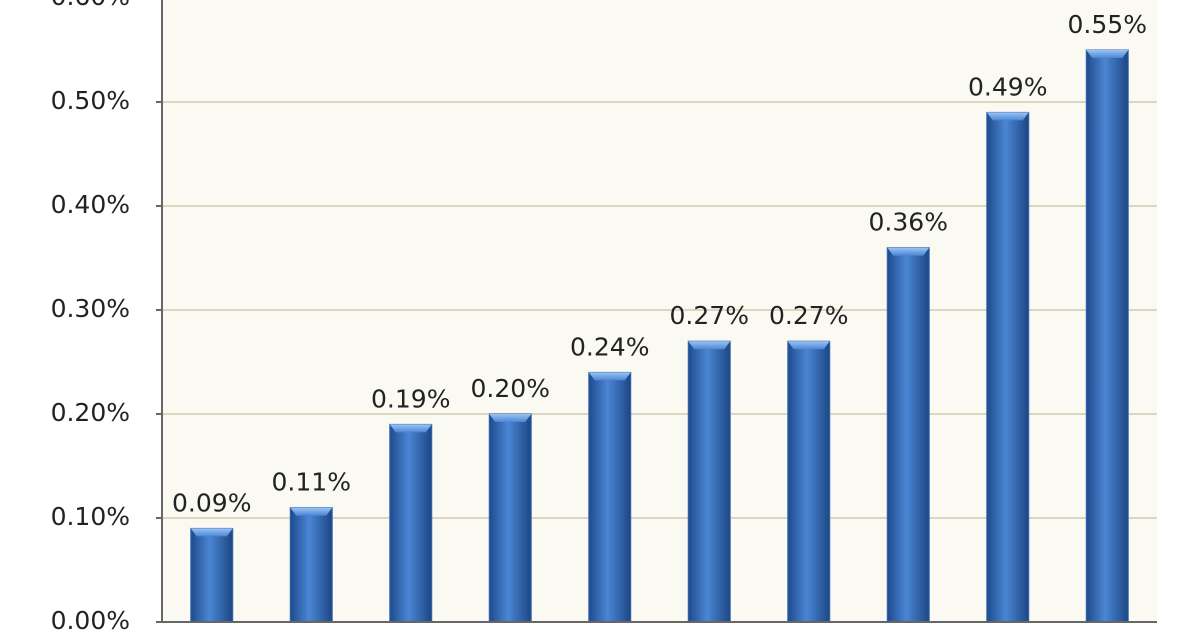 The image size is (1200, 630). Describe the element at coordinates (90, 308) in the screenshot. I see `y-tick-label: 0.30%` at that location.